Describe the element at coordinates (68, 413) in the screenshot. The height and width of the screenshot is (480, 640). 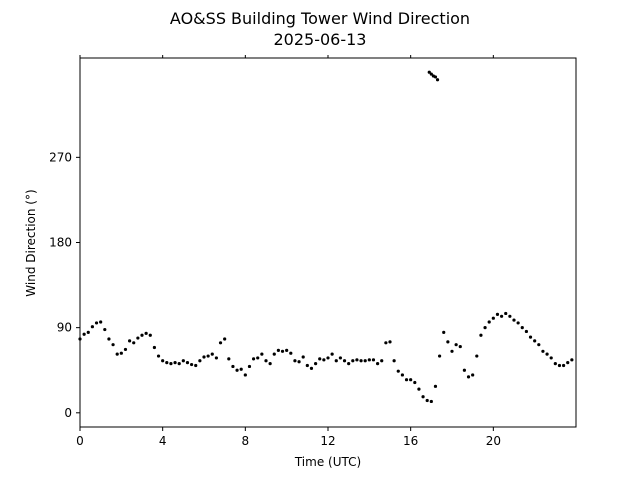
I see `y-tick-label: 0` at that location.